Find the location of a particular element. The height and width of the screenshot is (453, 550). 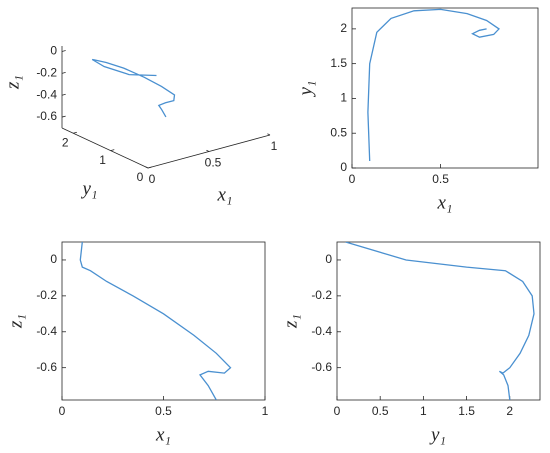

y-tick-label: 1.5 is located at coordinates (338, 63).